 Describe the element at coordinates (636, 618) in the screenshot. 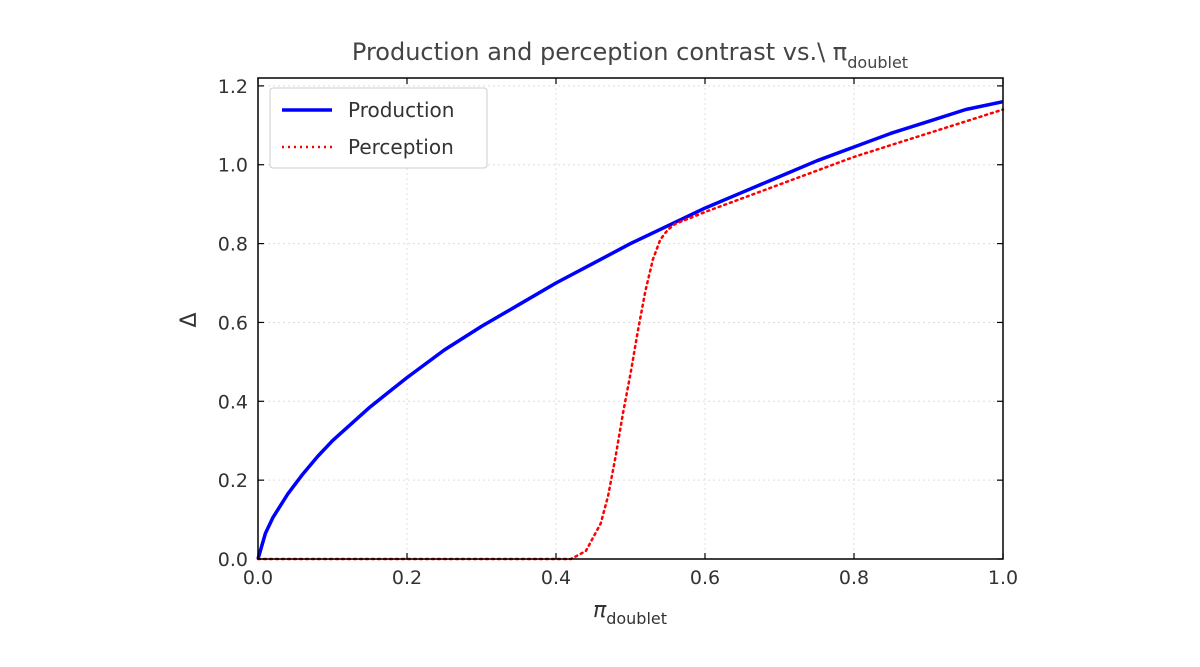

I see `x-axis-label-subscript: doublet` at that location.